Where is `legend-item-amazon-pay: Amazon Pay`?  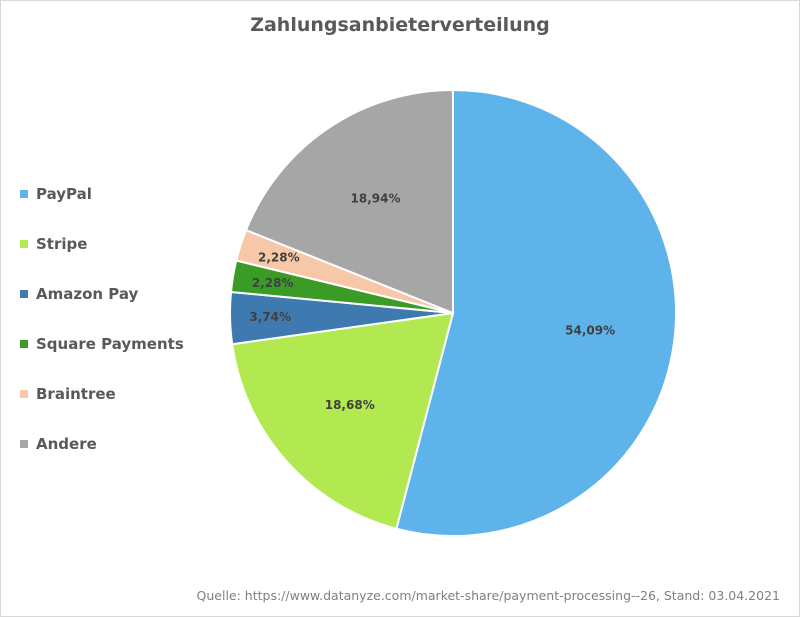 legend-item-amazon-pay: Amazon Pay is located at coordinates (102, 294).